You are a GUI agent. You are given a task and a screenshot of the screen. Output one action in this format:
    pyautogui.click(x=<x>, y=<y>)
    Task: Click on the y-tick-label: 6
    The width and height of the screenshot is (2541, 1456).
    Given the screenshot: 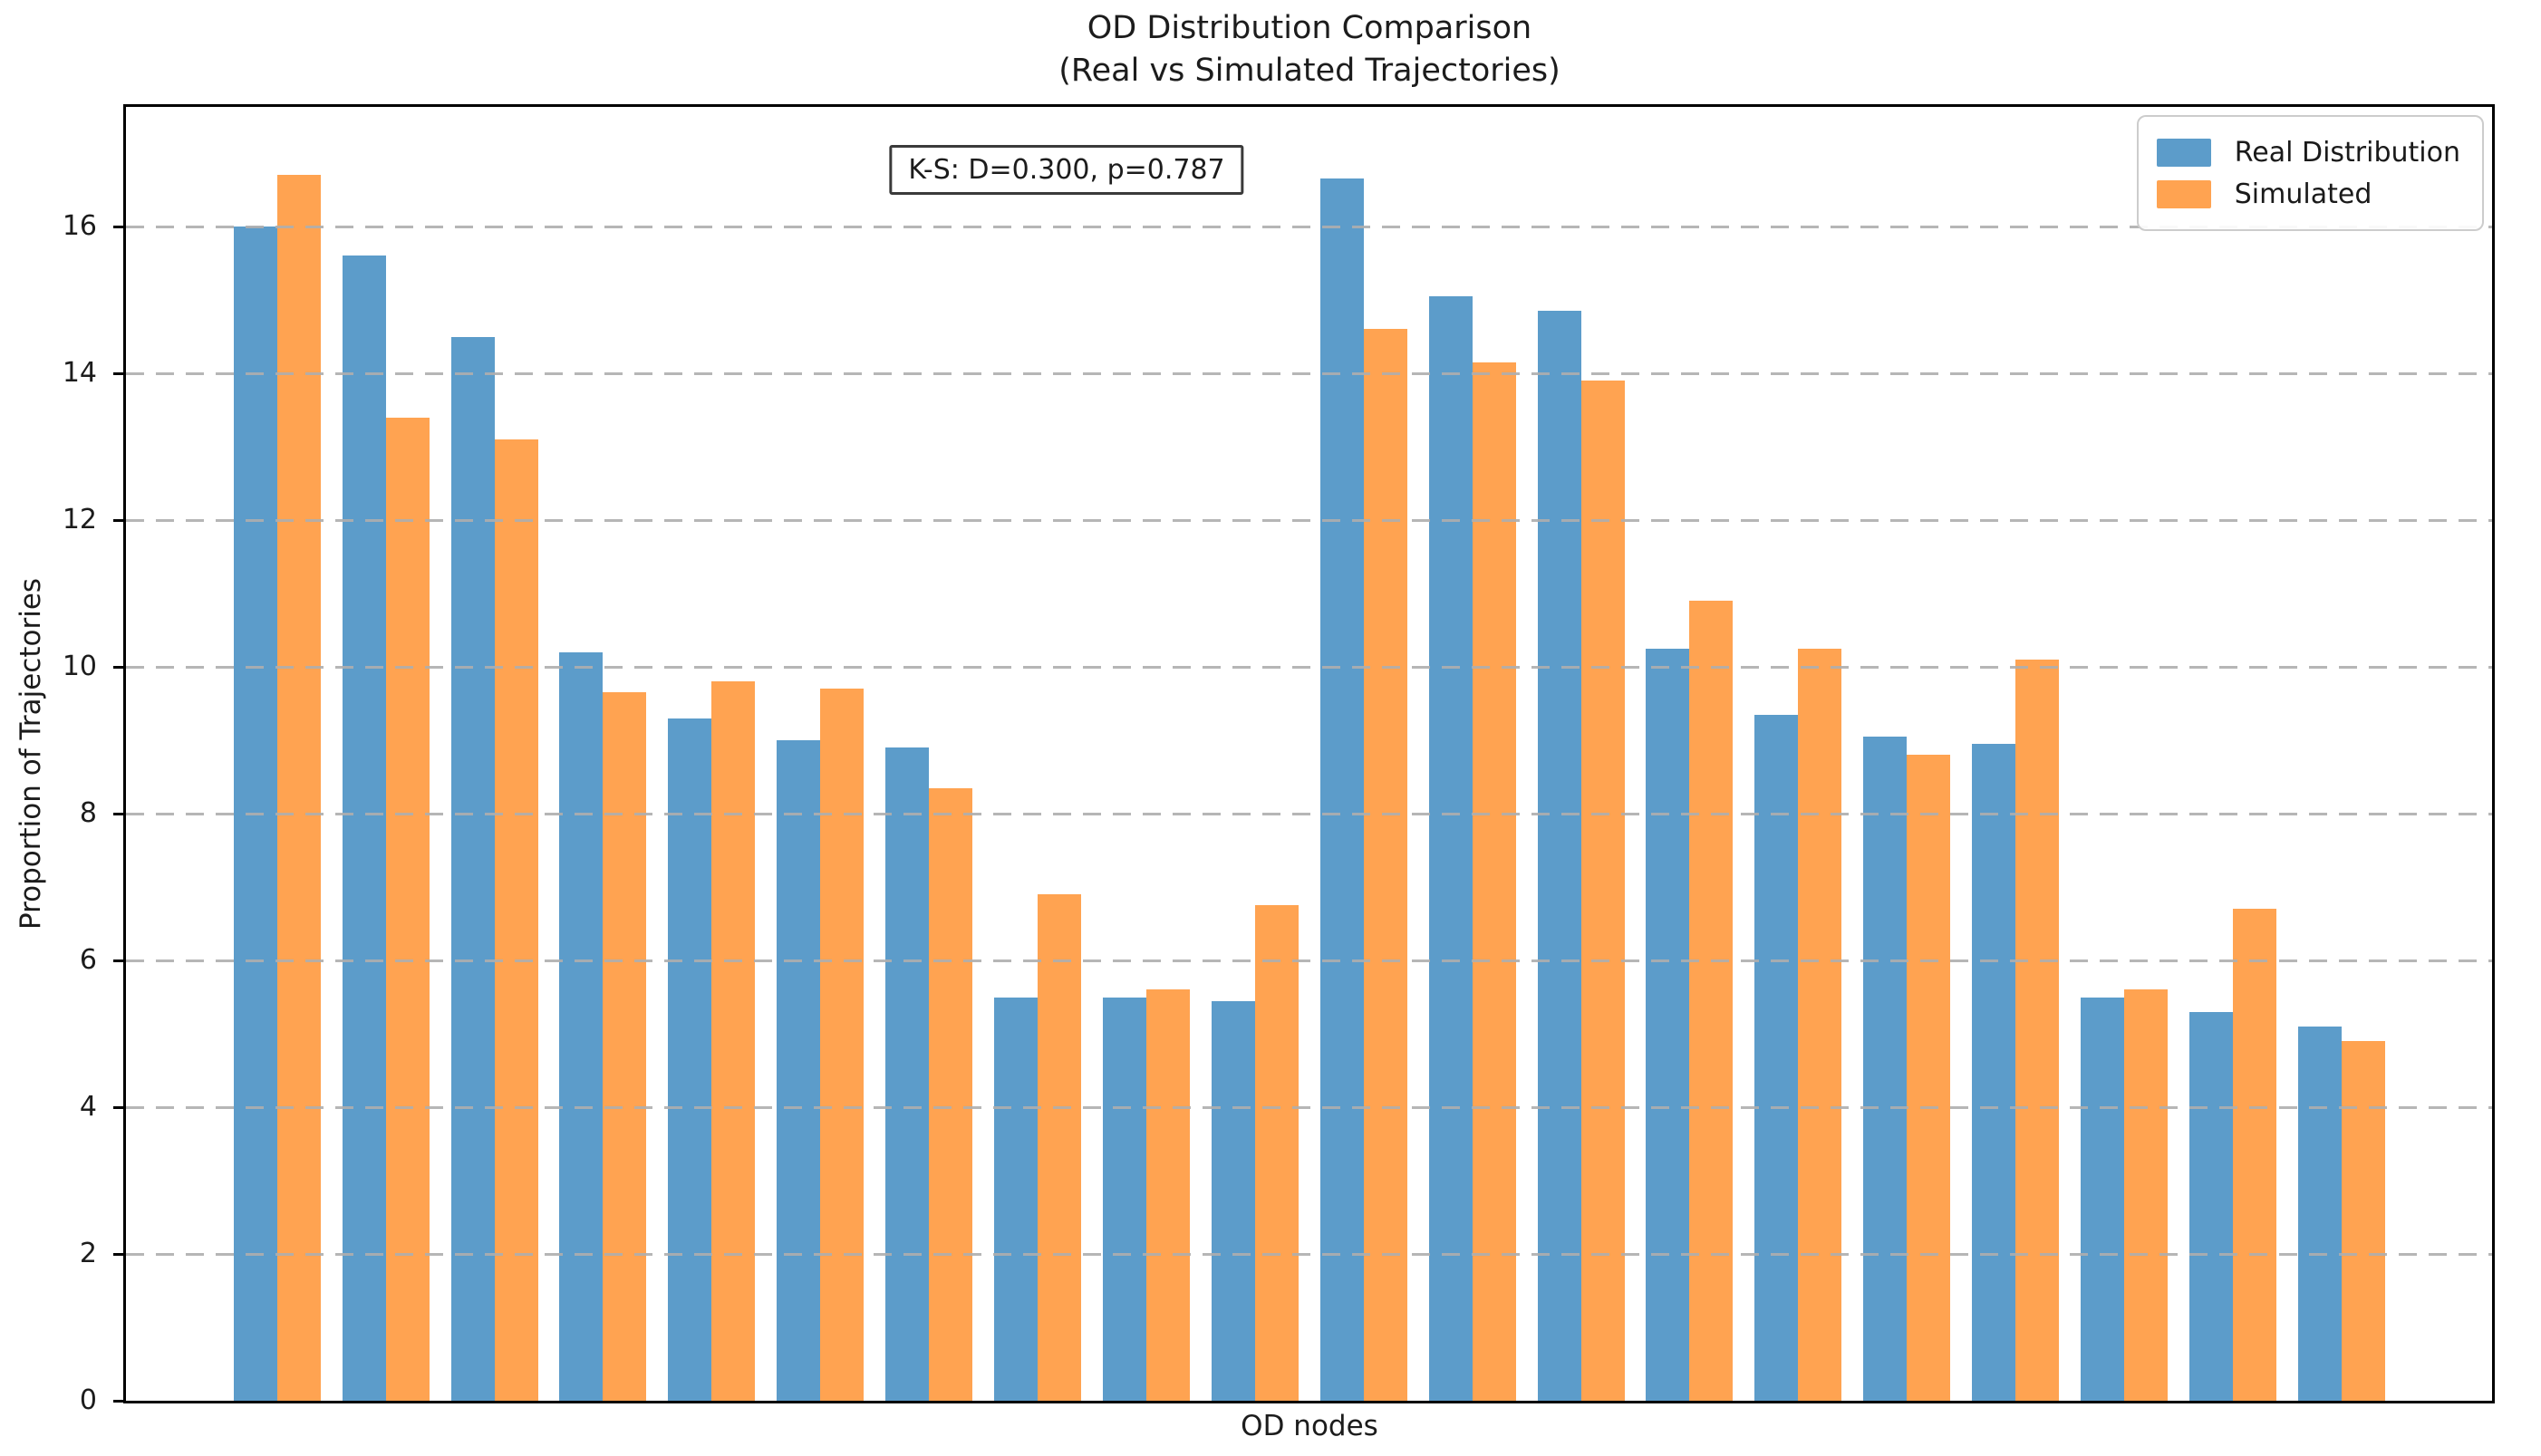 What is the action you would take?
    pyautogui.click(x=88, y=960)
    